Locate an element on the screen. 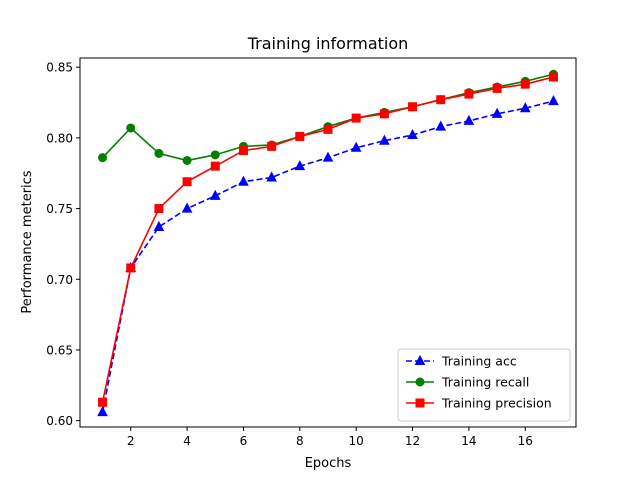  legend-label-training-recall: Training recall is located at coordinates (485, 382).